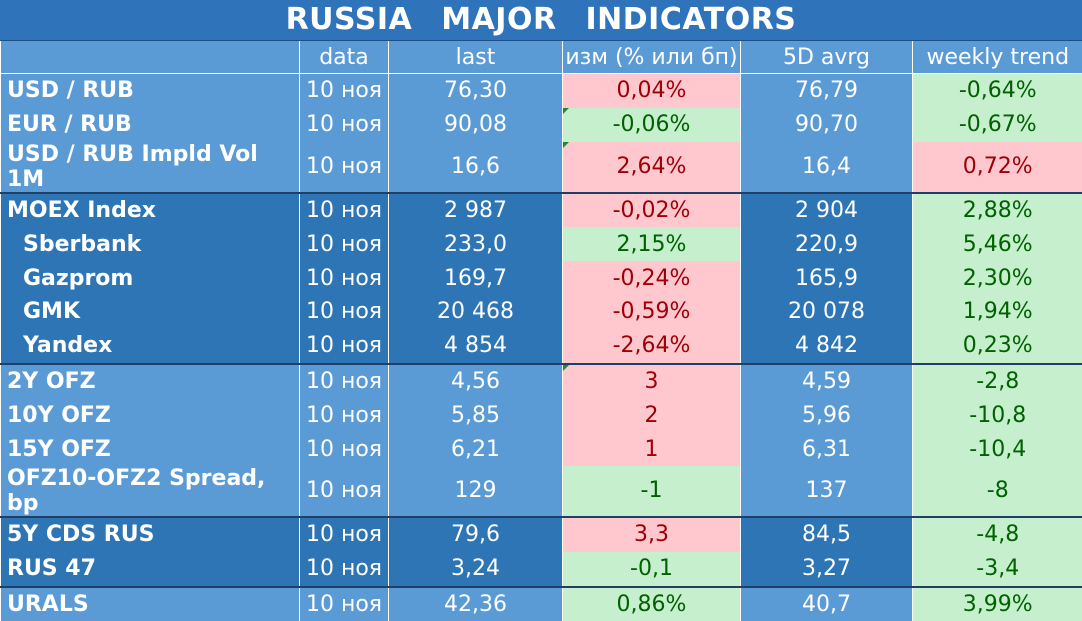 The height and width of the screenshot is (621, 1082). What do you see at coordinates (652, 569) in the screenshot?
I see `row-change: -0,1` at bounding box center [652, 569].